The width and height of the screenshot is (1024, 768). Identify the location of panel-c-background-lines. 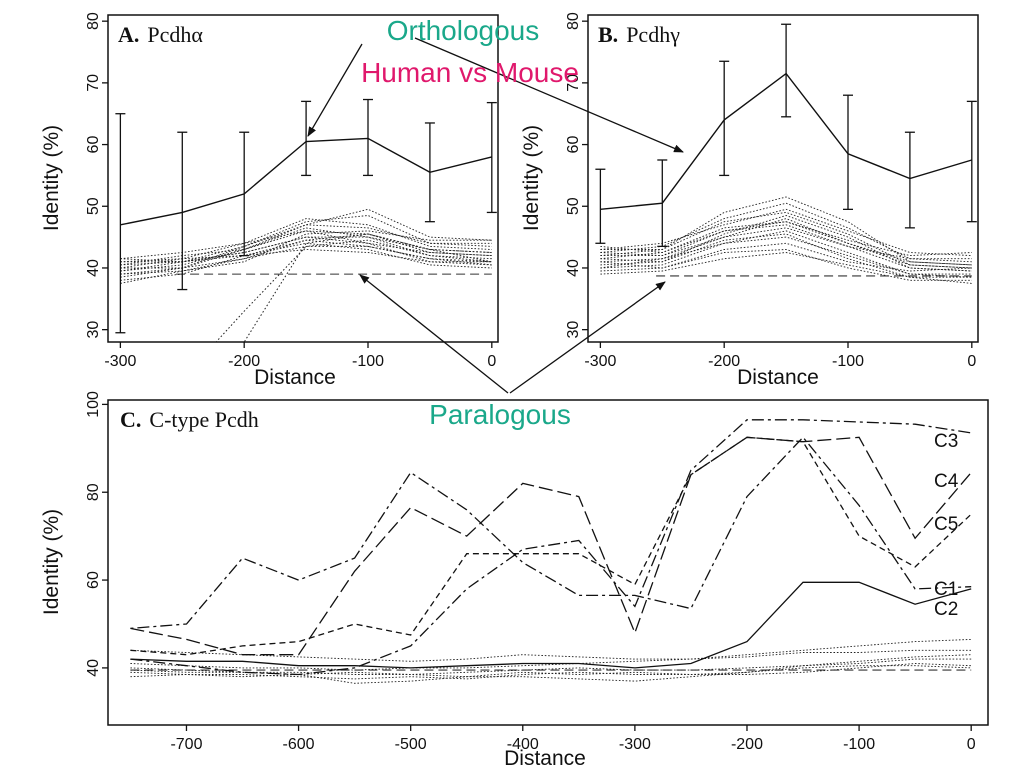
(551, 661).